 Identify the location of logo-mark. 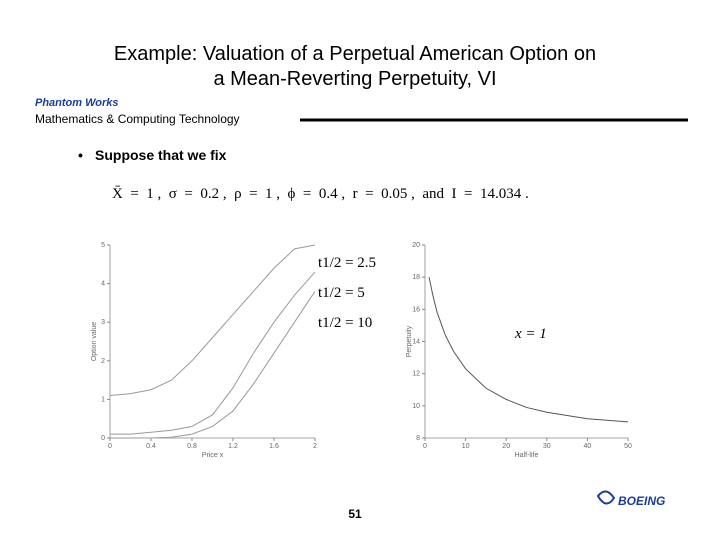
(606, 497).